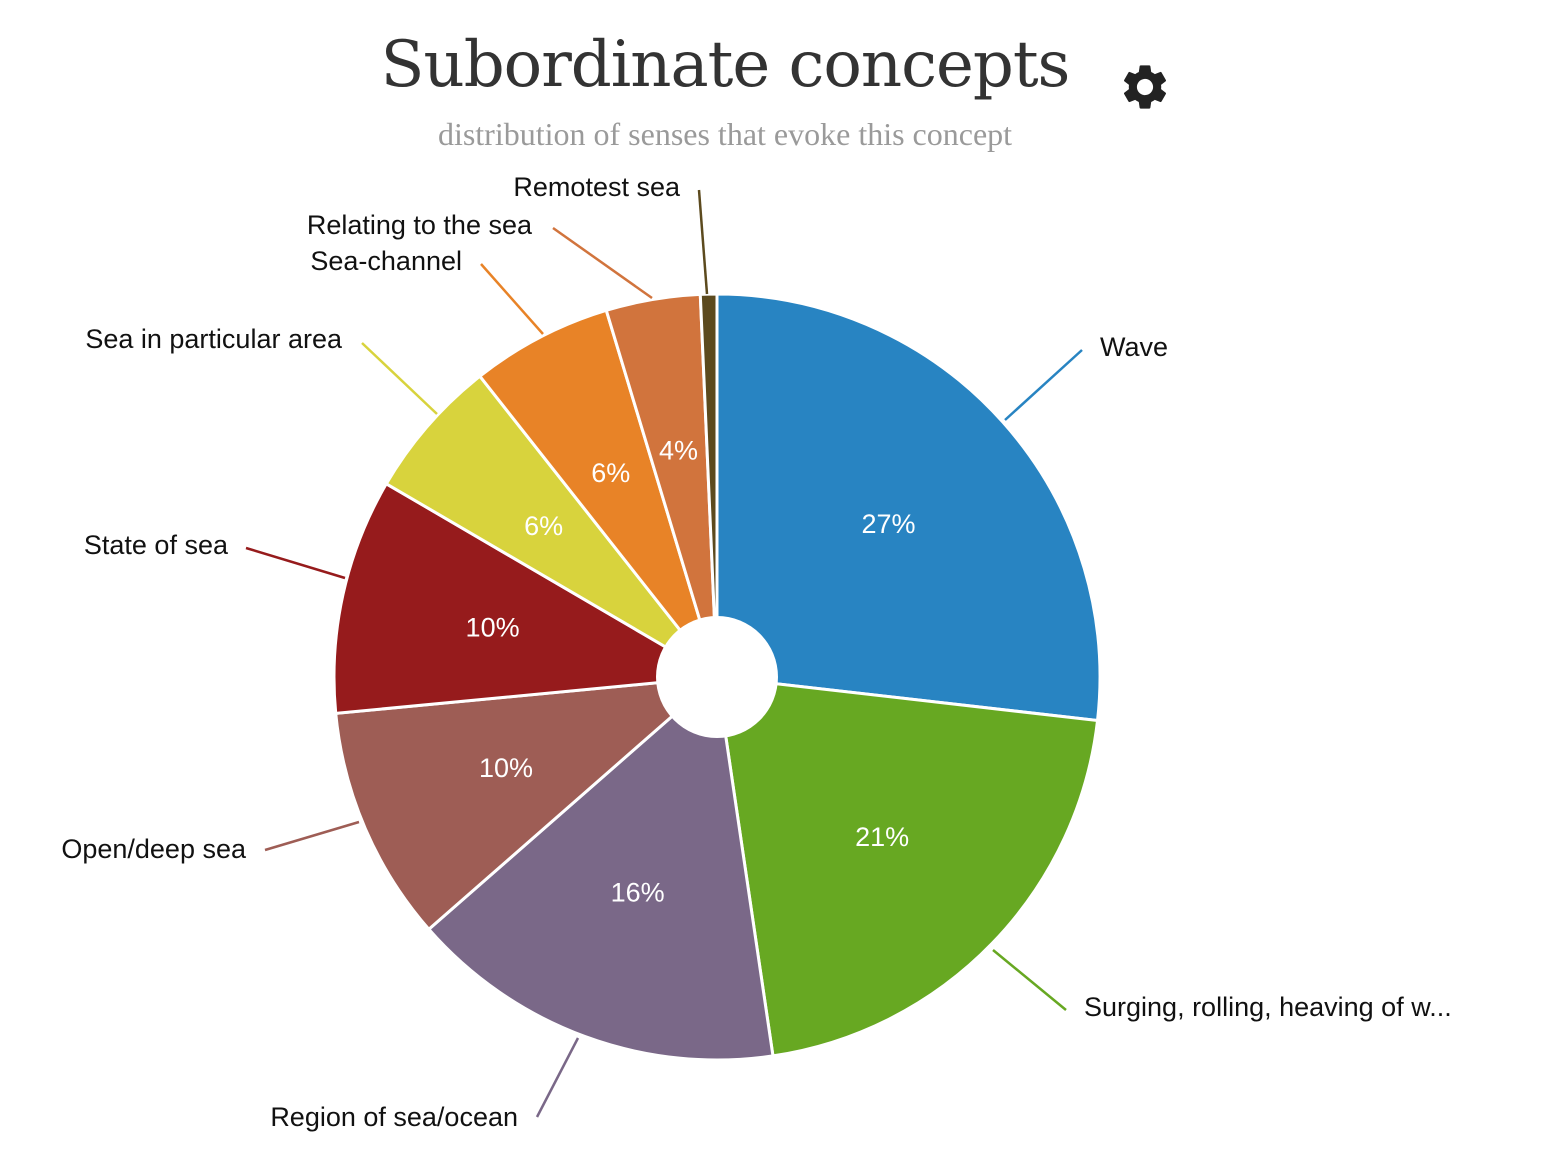 The width and height of the screenshot is (1553, 1163). I want to click on slice-category-label: Sea in particular area, so click(214, 339).